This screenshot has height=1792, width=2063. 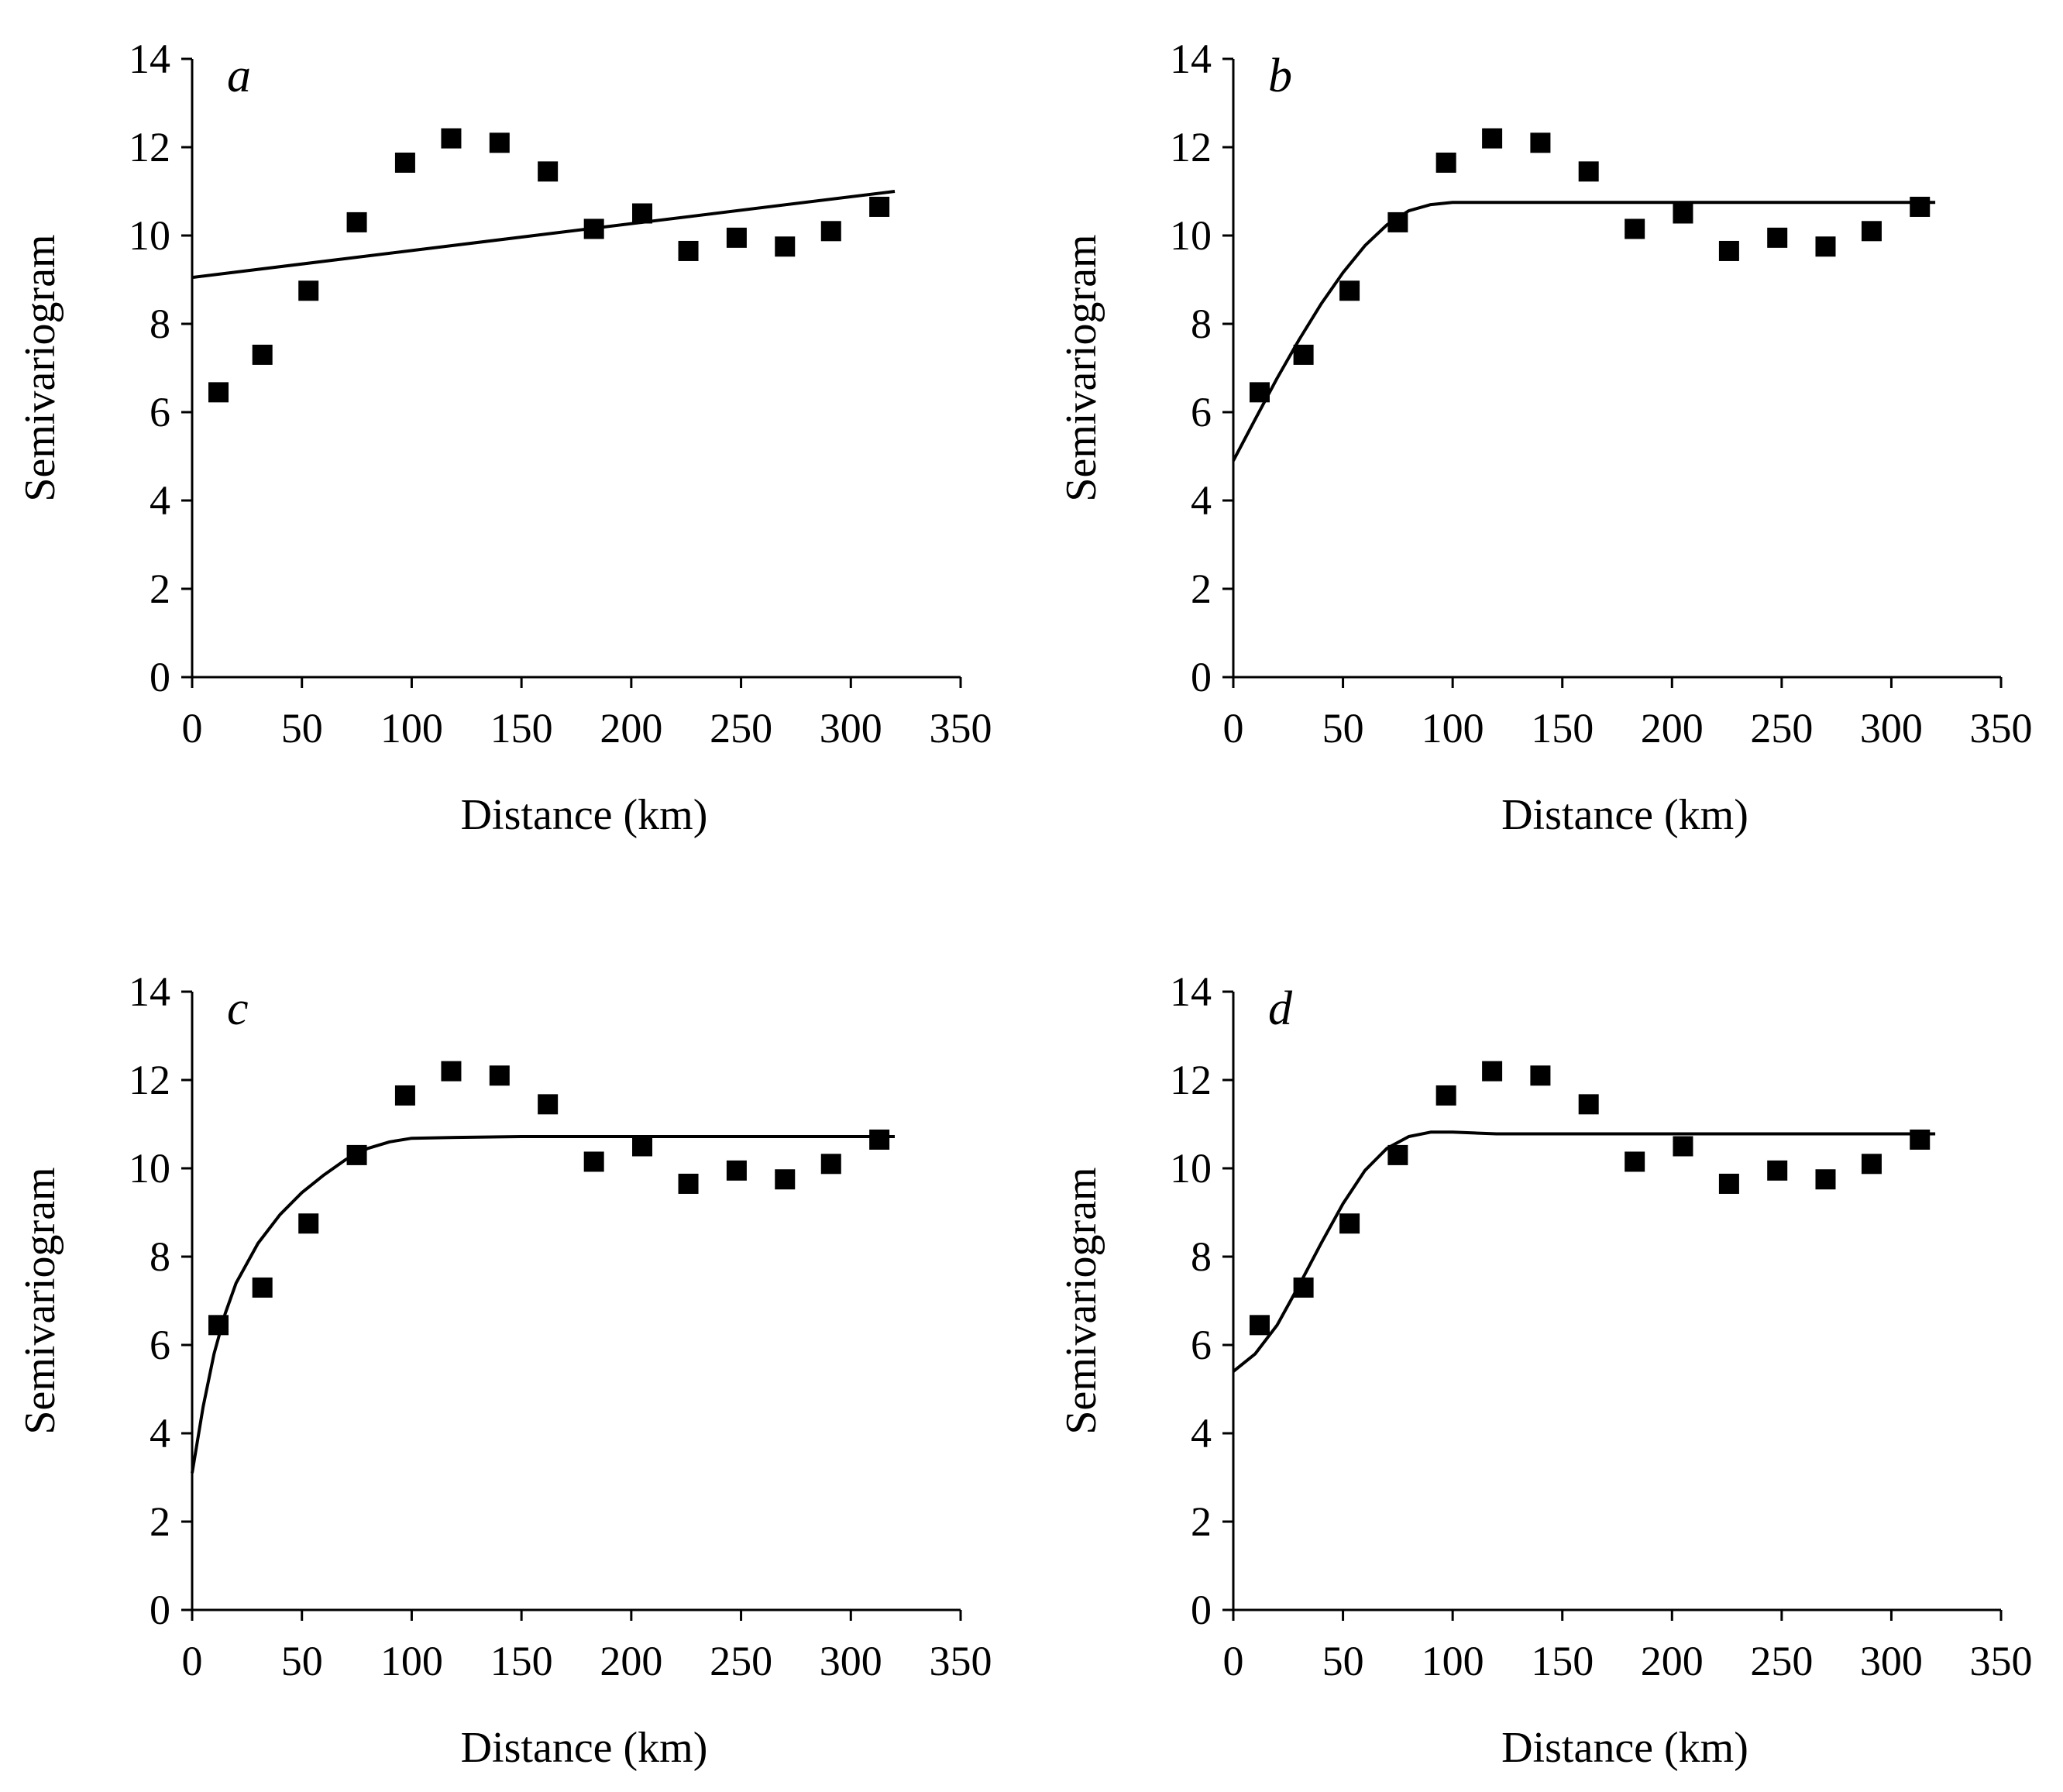 I want to click on panel-letter: c, so click(x=238, y=1009).